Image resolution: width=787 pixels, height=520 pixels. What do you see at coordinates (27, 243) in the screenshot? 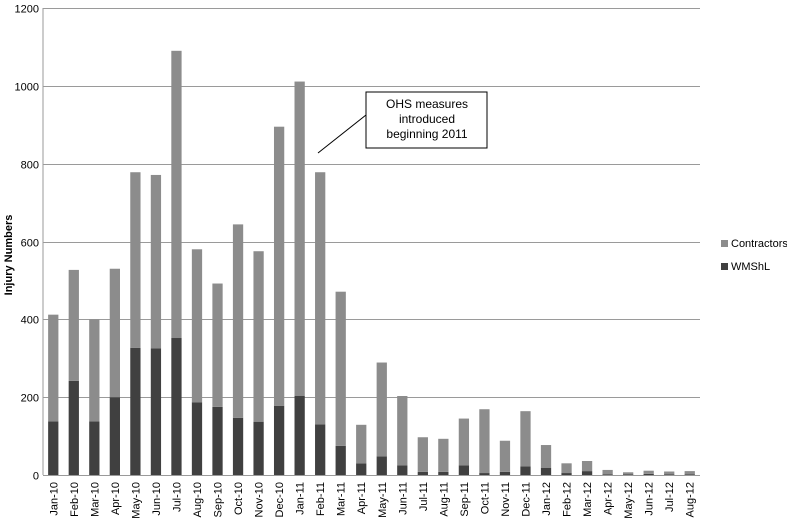
I see `y-tick-labels: 0 200 400 600 800 1000 1200` at bounding box center [27, 243].